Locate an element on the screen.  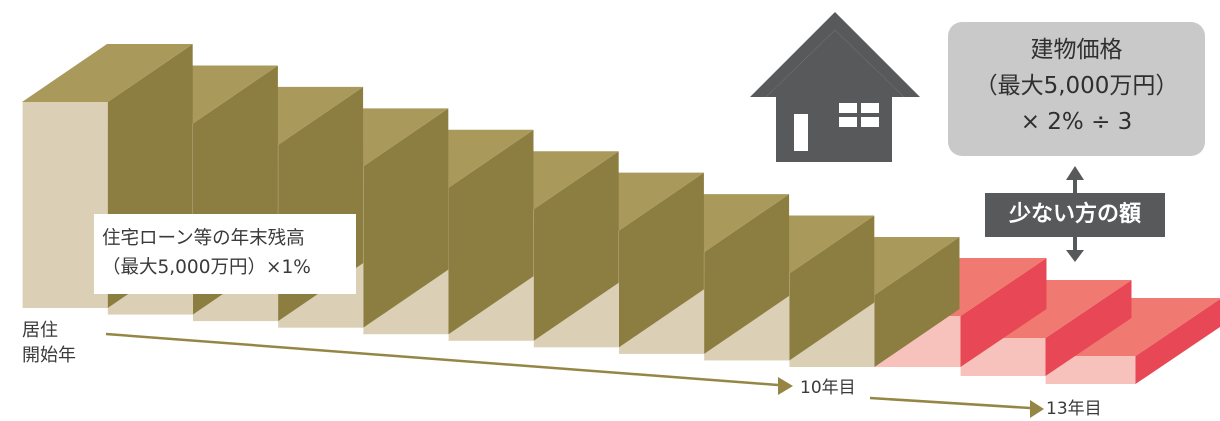
loan-balance-line2: （最大5,000万円）×1% is located at coordinates (229, 267).